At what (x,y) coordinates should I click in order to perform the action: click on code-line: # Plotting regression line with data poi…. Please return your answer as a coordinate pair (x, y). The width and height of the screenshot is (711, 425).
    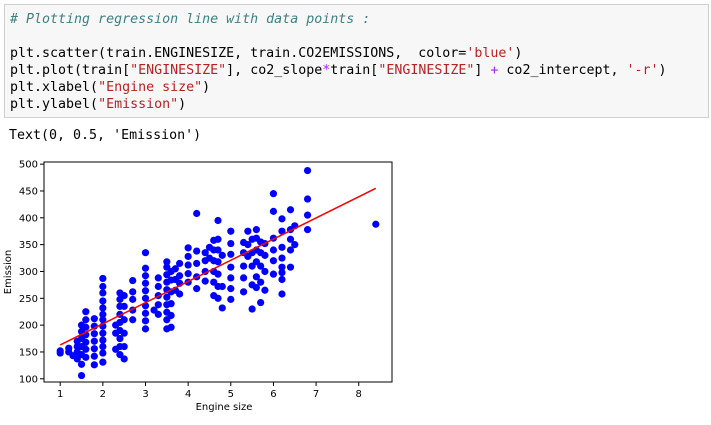
    Looking at the image, I should click on (190, 19).